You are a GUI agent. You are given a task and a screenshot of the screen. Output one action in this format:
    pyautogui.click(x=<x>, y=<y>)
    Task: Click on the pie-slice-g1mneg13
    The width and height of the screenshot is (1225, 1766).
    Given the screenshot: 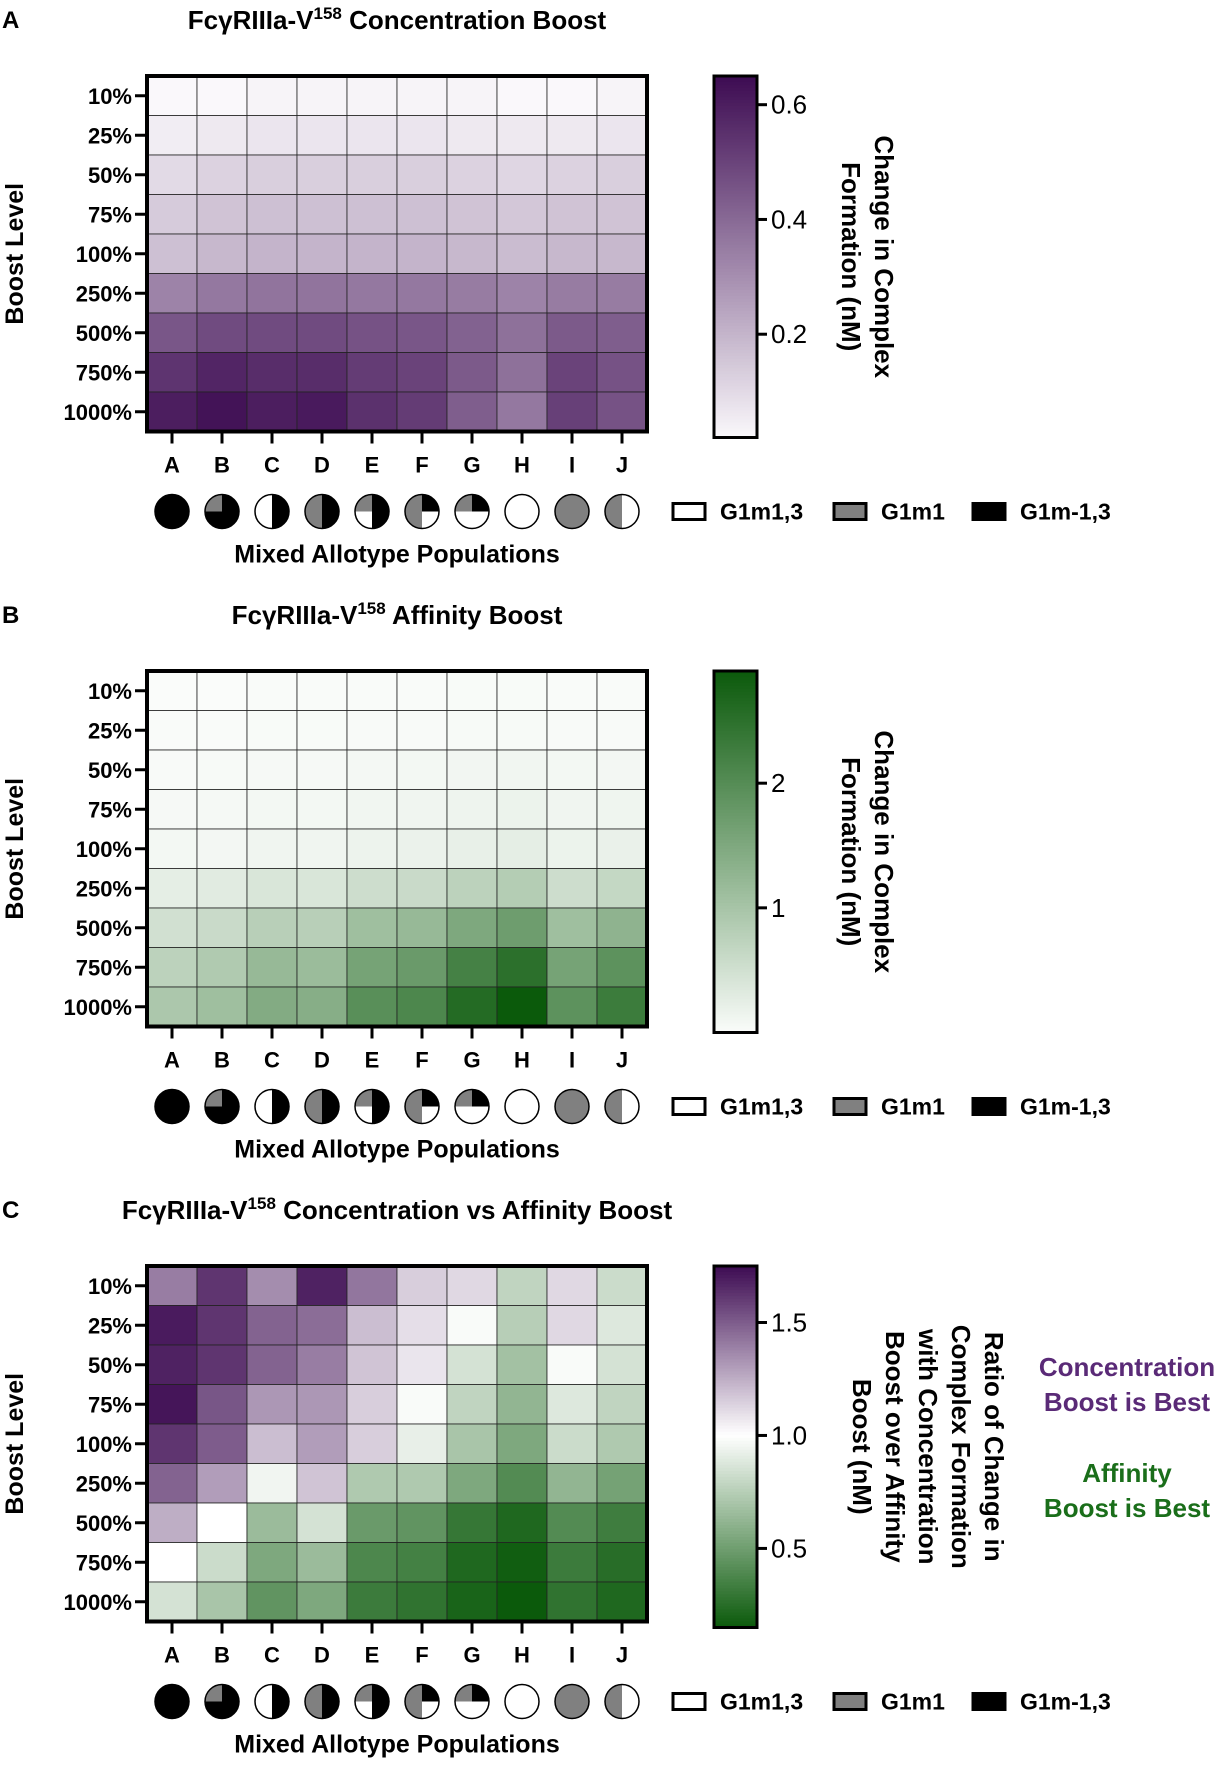 What is the action you would take?
    pyautogui.click(x=172, y=511)
    